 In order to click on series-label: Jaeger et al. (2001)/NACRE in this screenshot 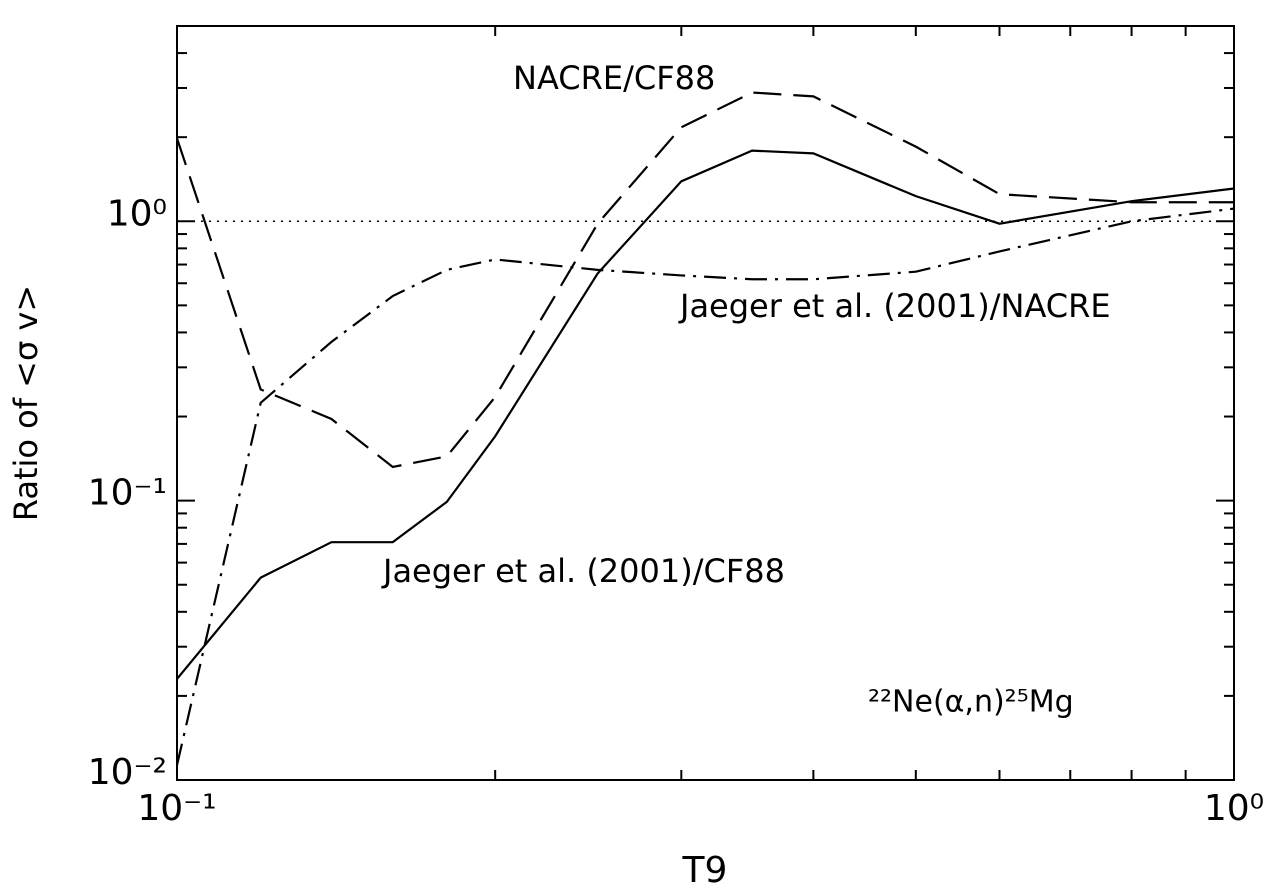, I will do `click(894, 306)`.